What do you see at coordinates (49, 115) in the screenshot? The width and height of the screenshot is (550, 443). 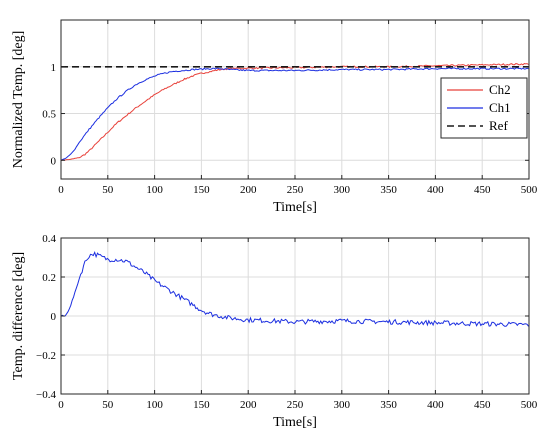 I see `y-tick-label: 0.5` at bounding box center [49, 115].